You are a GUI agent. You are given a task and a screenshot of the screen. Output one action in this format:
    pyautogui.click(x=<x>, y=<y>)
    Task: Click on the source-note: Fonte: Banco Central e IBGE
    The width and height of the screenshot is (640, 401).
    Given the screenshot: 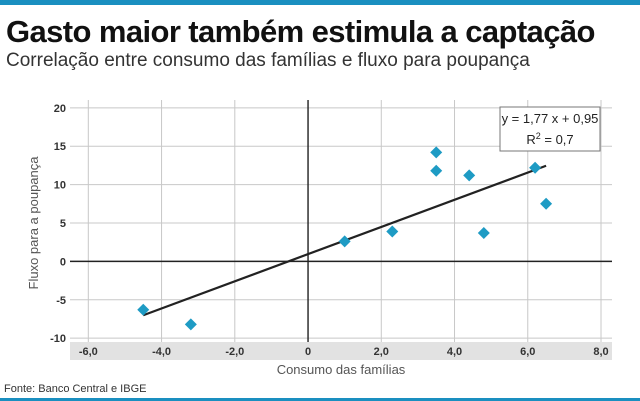 What is the action you would take?
    pyautogui.click(x=75, y=389)
    